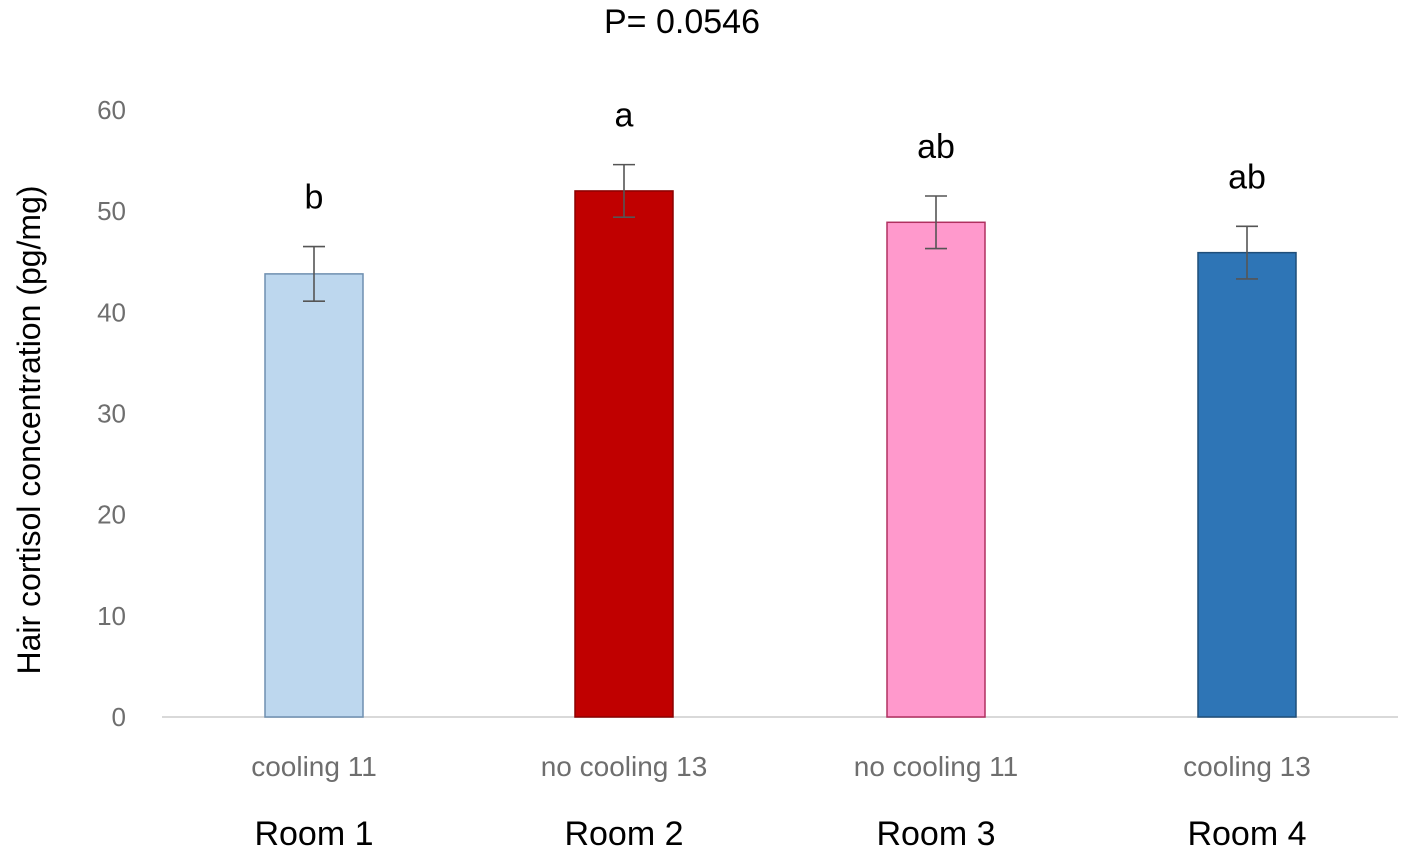 The height and width of the screenshot is (857, 1418). What do you see at coordinates (935, 834) in the screenshot?
I see `room-label: Room 3` at bounding box center [935, 834].